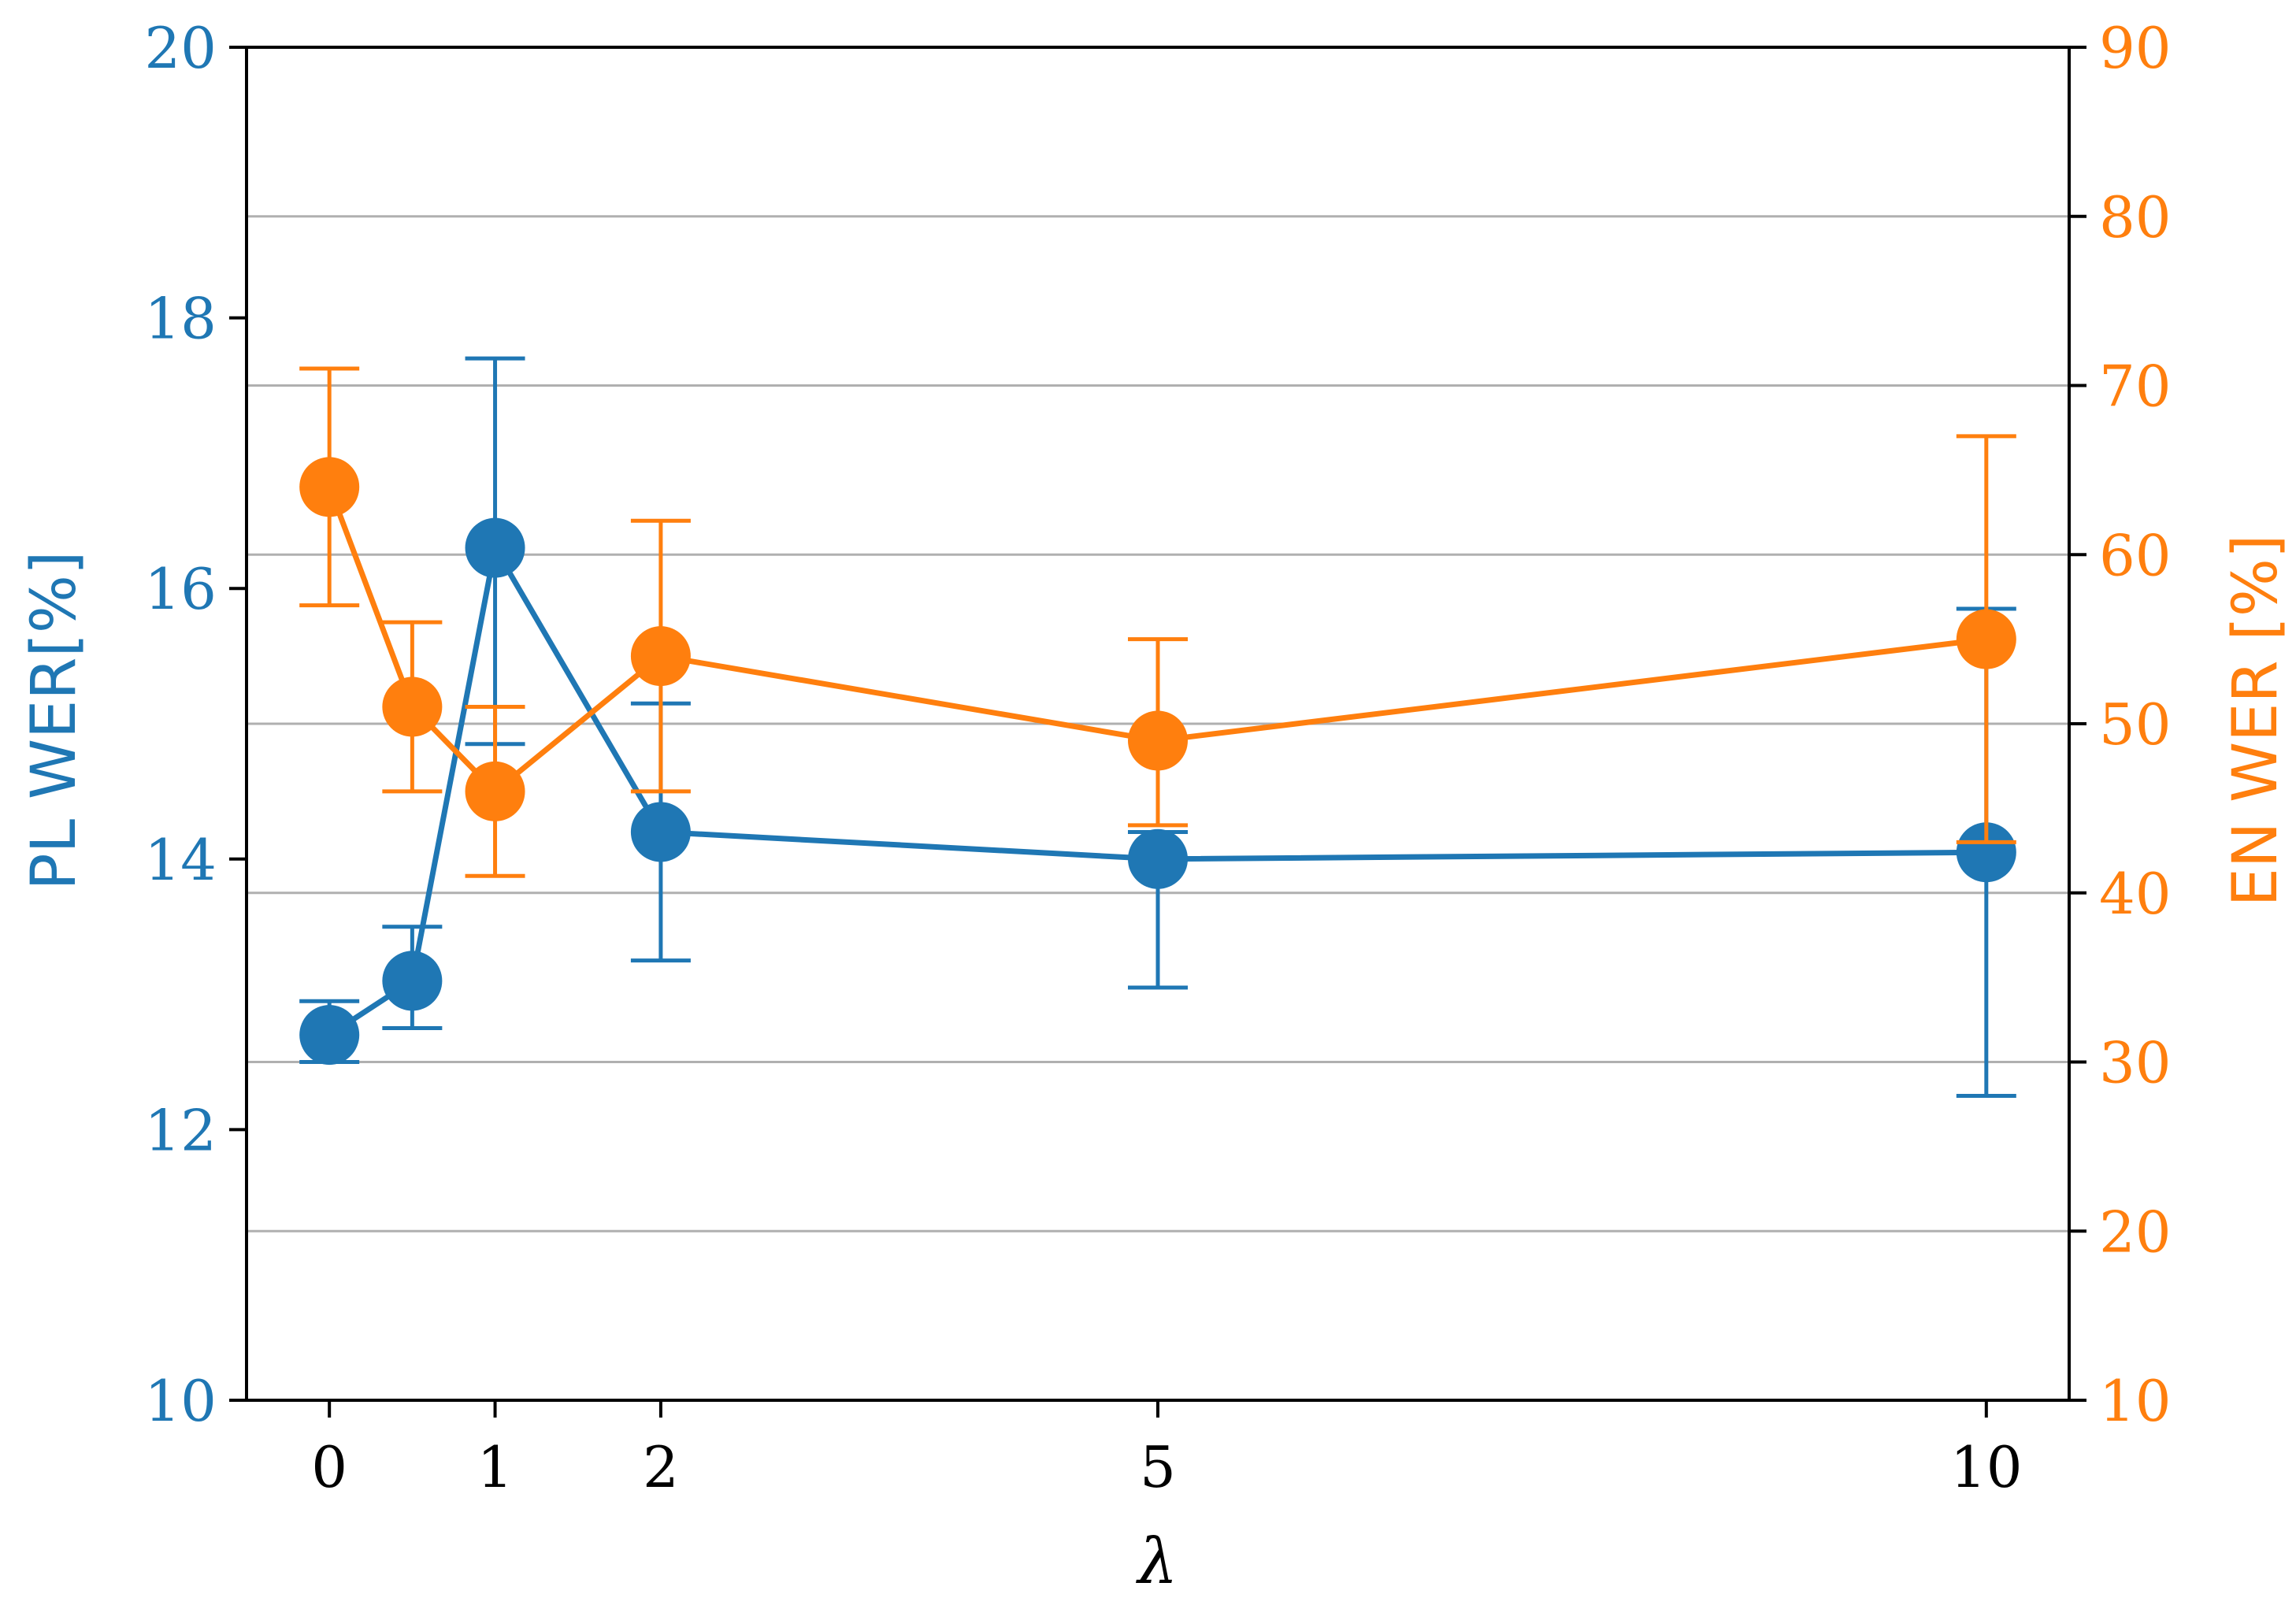 The height and width of the screenshot is (1605, 2296). Describe the element at coordinates (55, 721) in the screenshot. I see `left-axis-label: PL WER[%]` at that location.